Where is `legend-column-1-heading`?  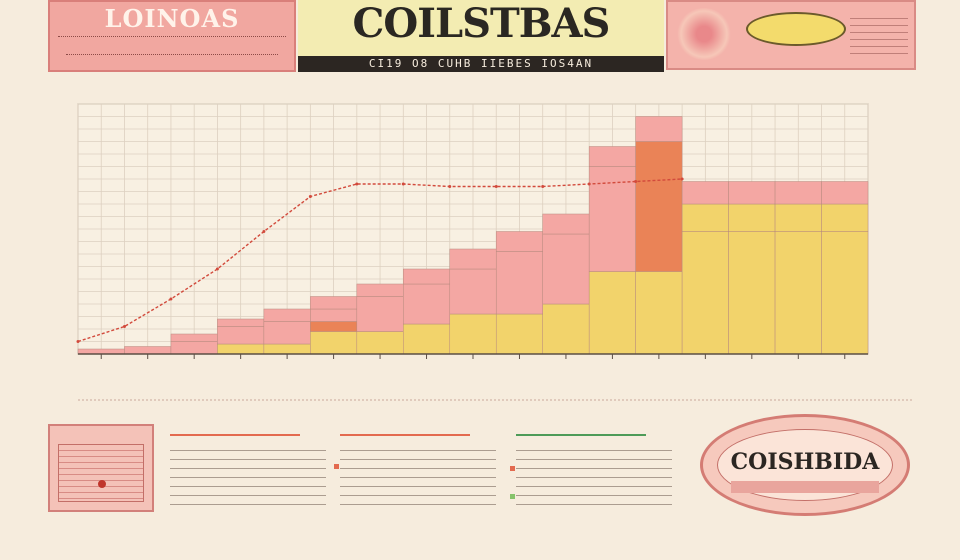 legend-column-1-heading is located at coordinates (235, 428).